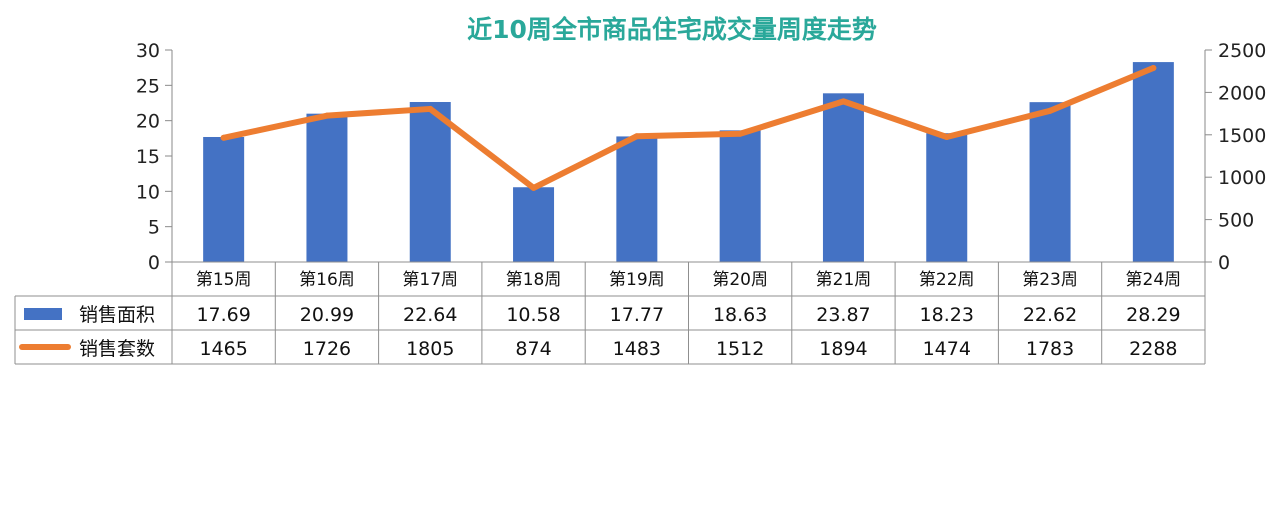 The height and width of the screenshot is (515, 1280). I want to click on table-cell-area: 22.64, so click(430, 315).